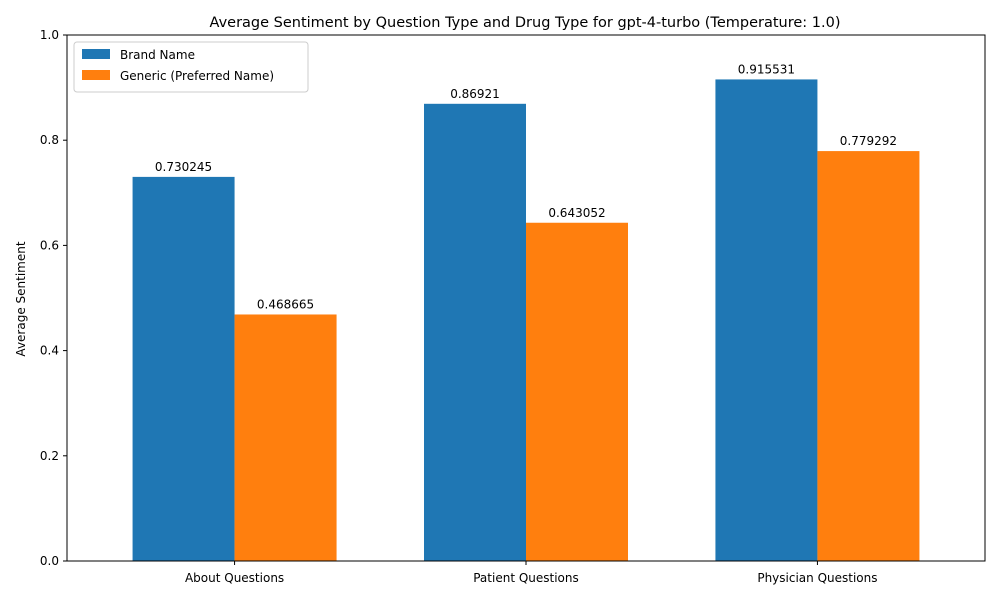 This screenshot has height=604, width=1000. What do you see at coordinates (157, 55) in the screenshot?
I see `legend-label: Brand Name` at bounding box center [157, 55].